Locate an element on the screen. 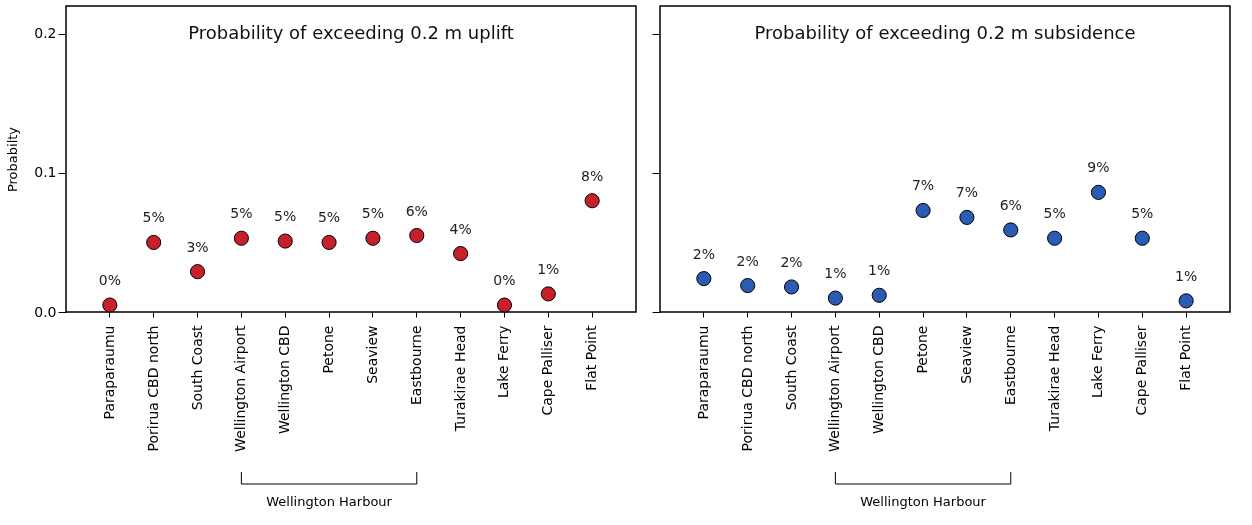 This screenshot has width=1252, height=525. data-label: 3% is located at coordinates (197, 246).